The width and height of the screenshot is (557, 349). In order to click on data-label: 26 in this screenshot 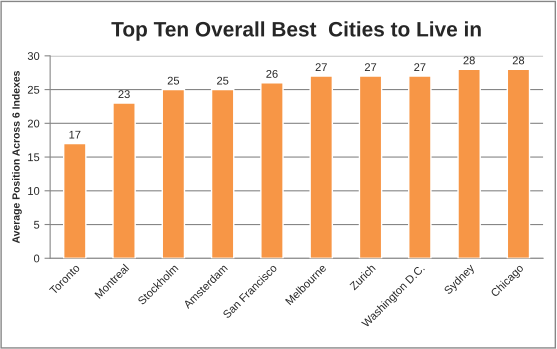, I will do `click(272, 74)`.